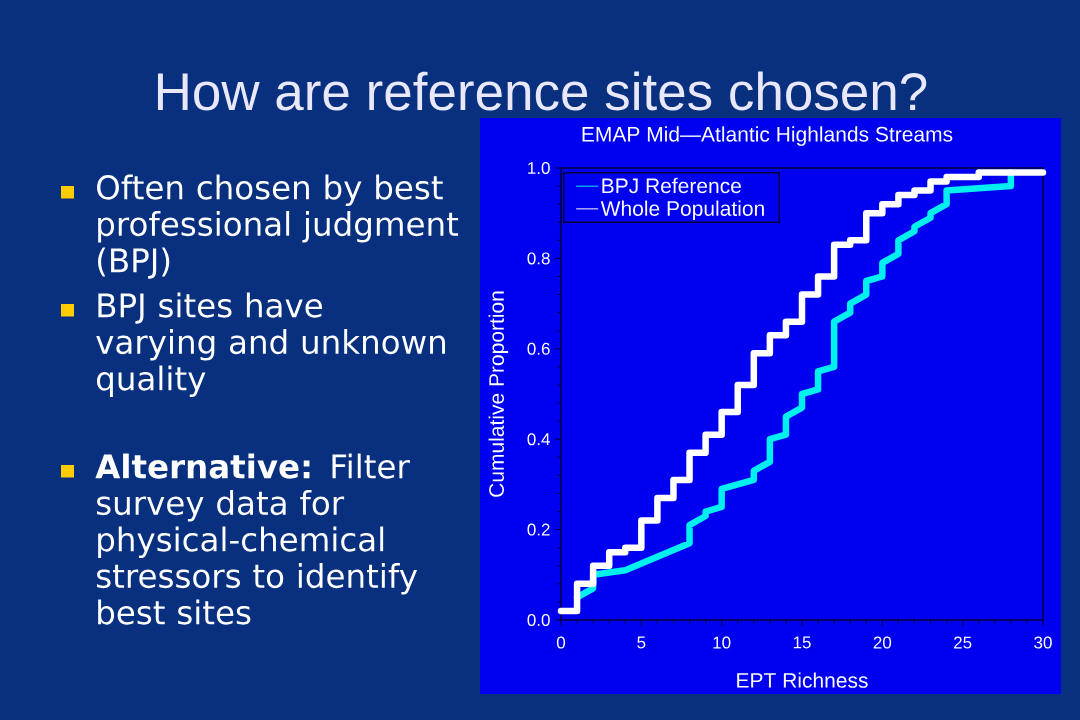  Describe the element at coordinates (538, 620) in the screenshot. I see `y-tick-label: 0.0` at that location.